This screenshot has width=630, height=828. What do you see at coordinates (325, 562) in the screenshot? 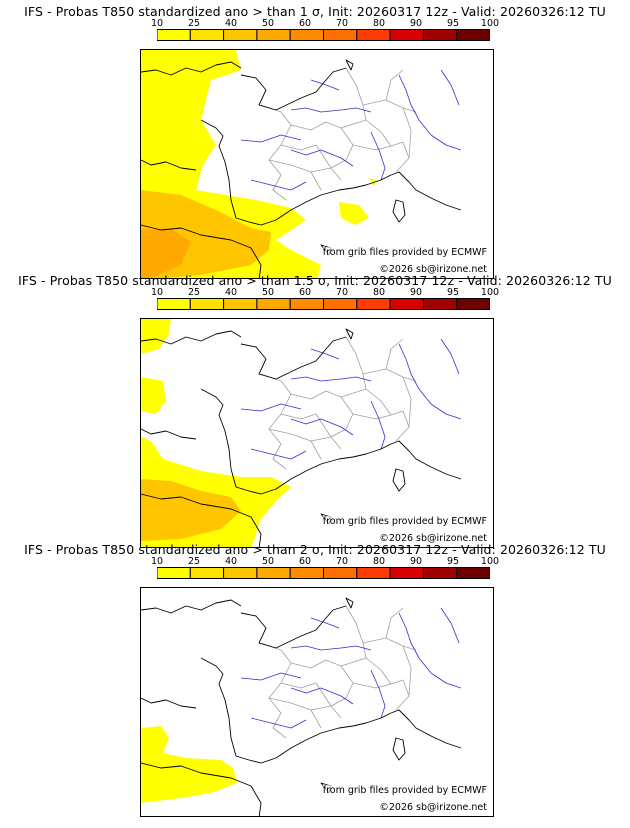
I see `colorbar-labels: 10 25 40 50 60 70 80 90 95 100` at bounding box center [325, 562].